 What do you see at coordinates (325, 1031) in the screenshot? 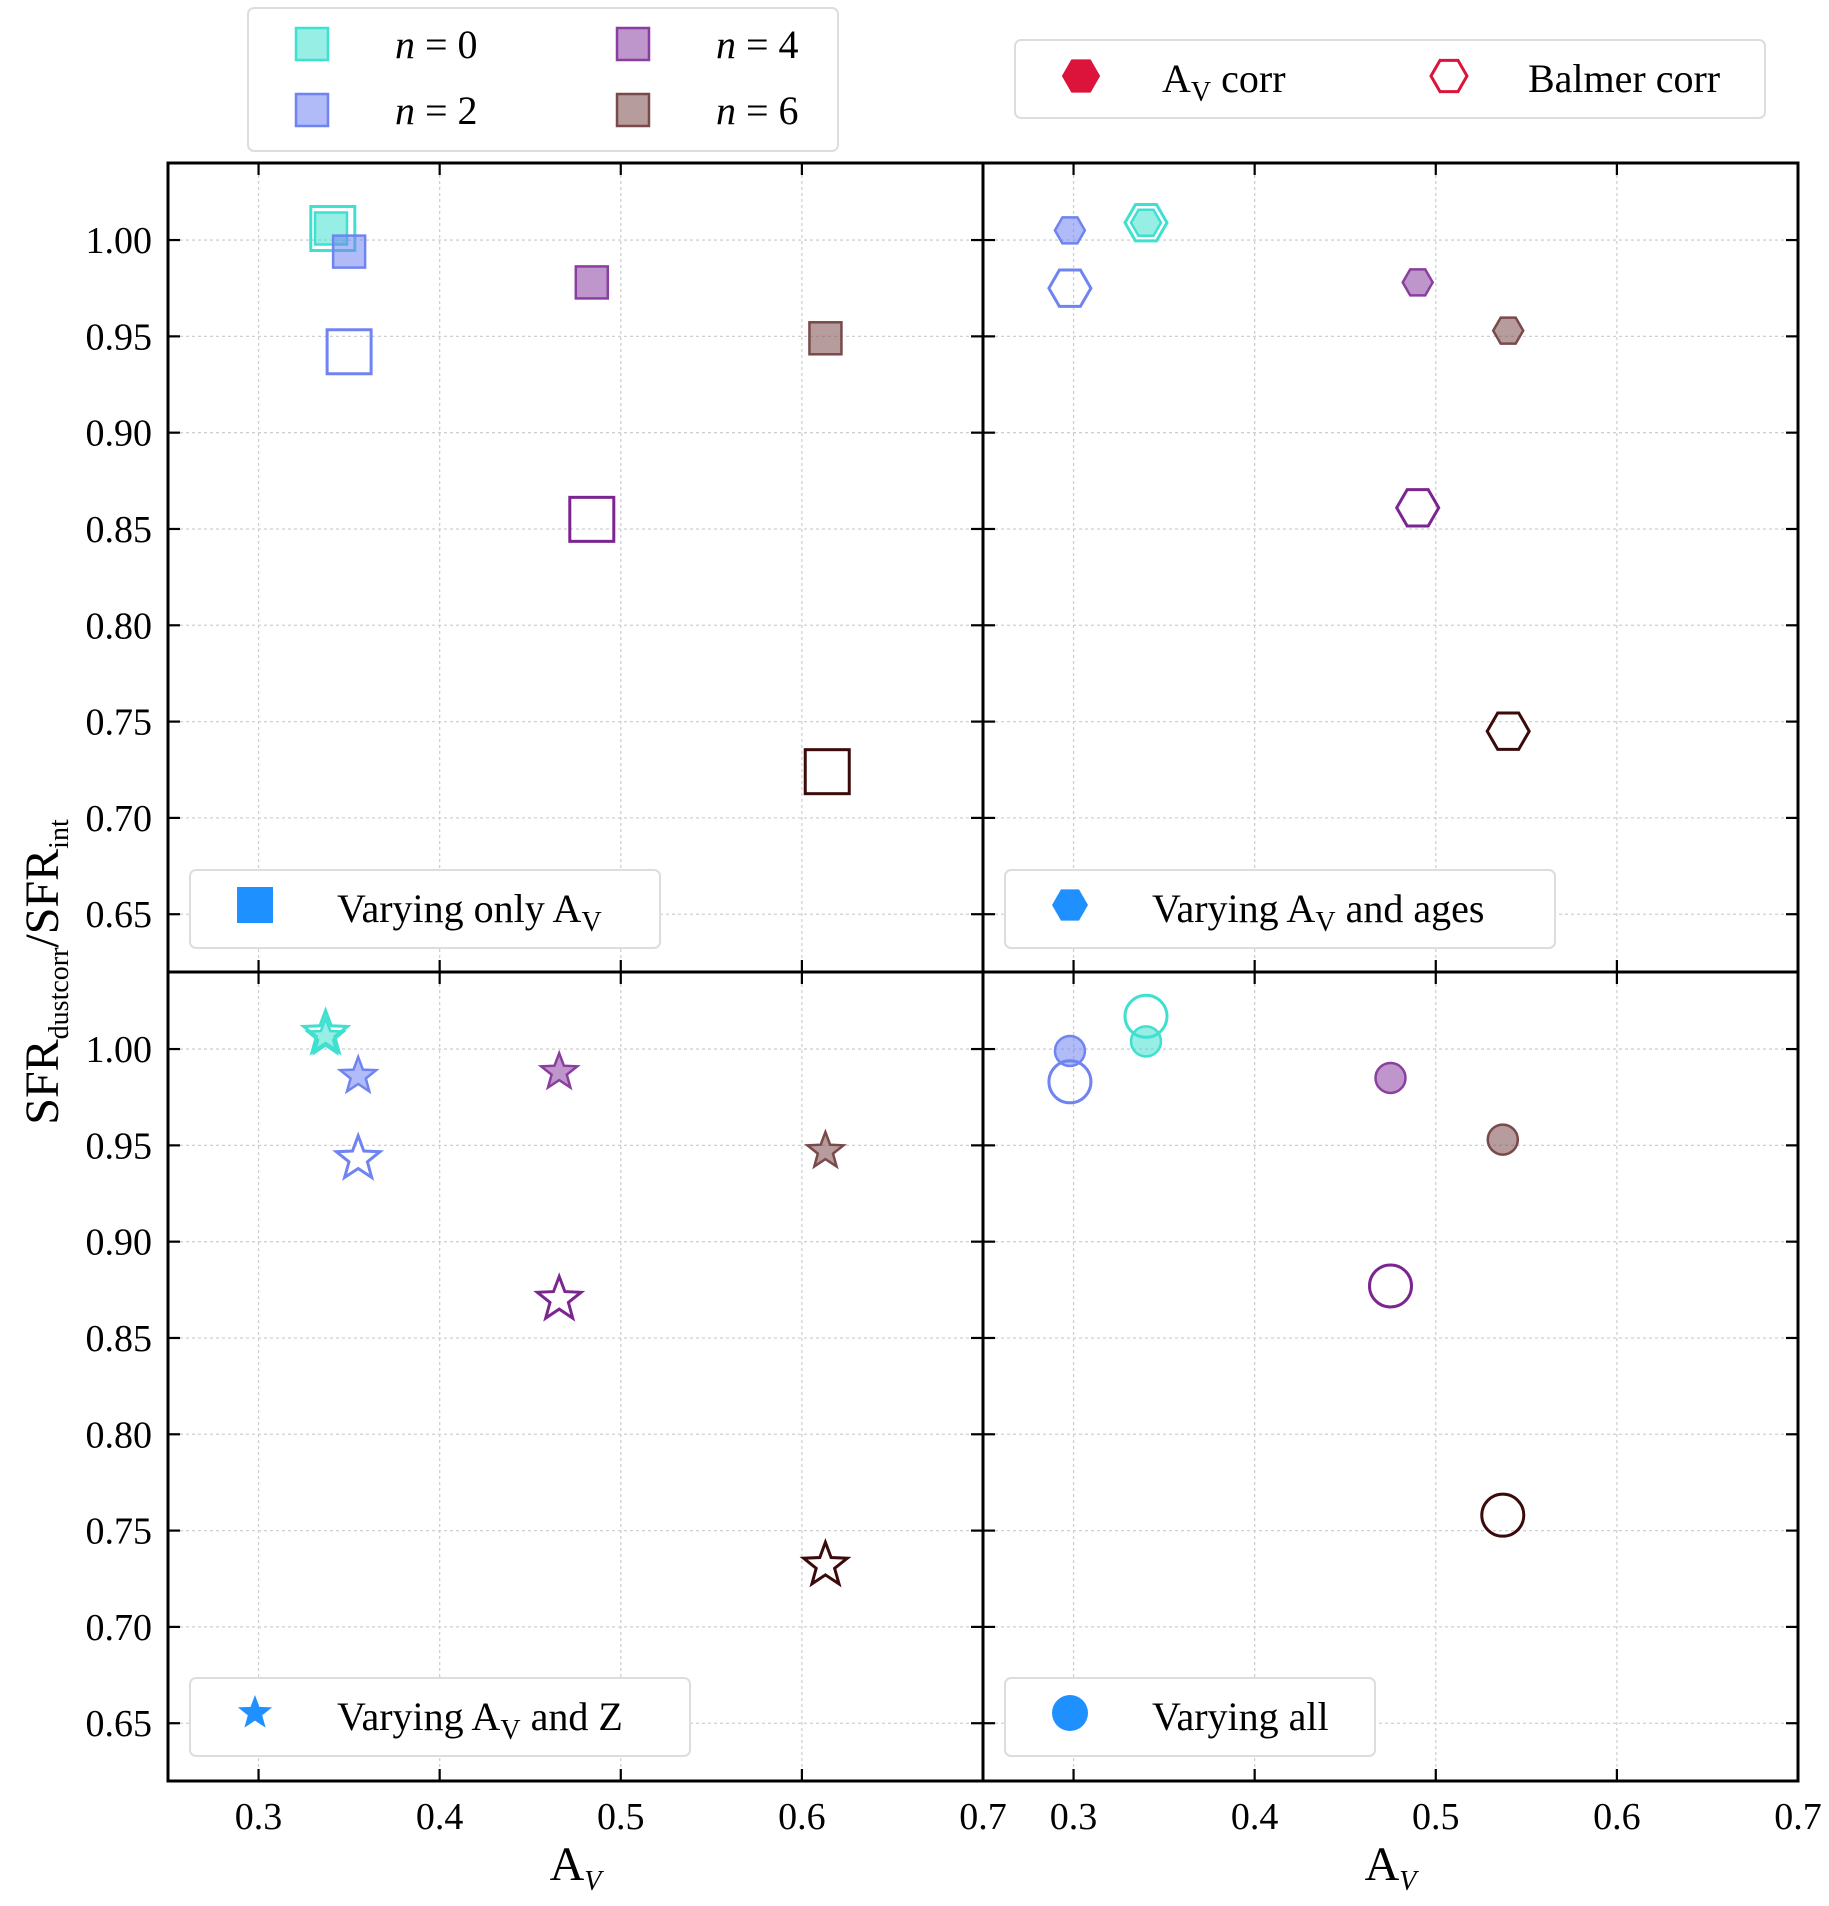
I see `data-point-star-n0-balmer-corr` at bounding box center [325, 1031].